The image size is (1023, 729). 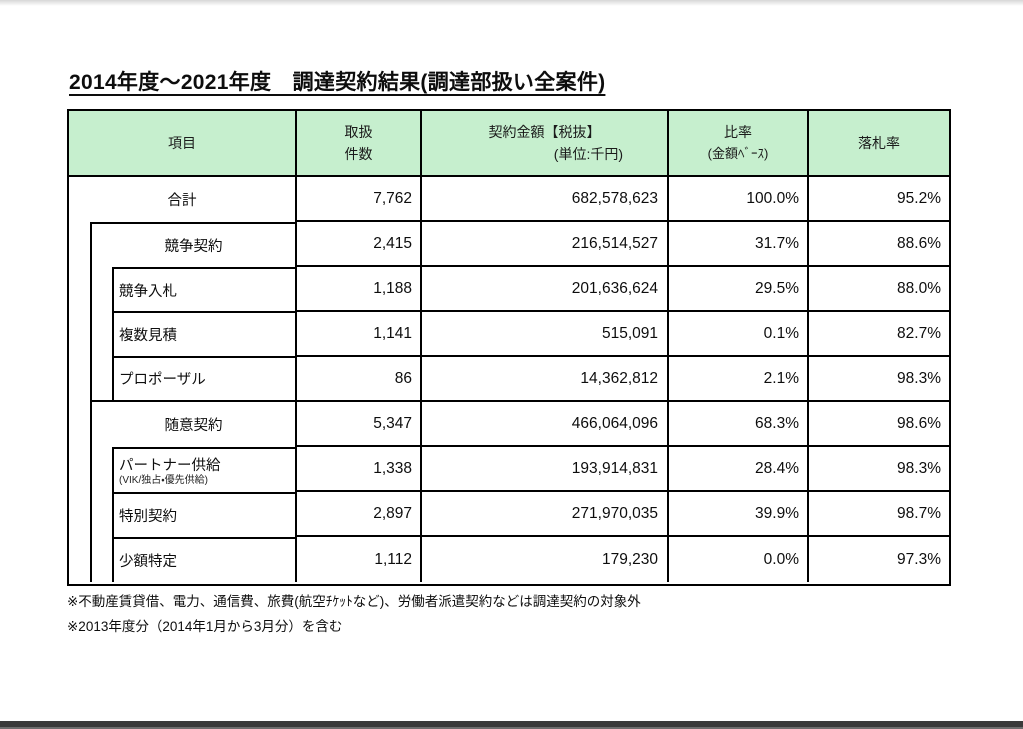 I want to click on row-label-special-contract: 特別契約, so click(x=204, y=516).